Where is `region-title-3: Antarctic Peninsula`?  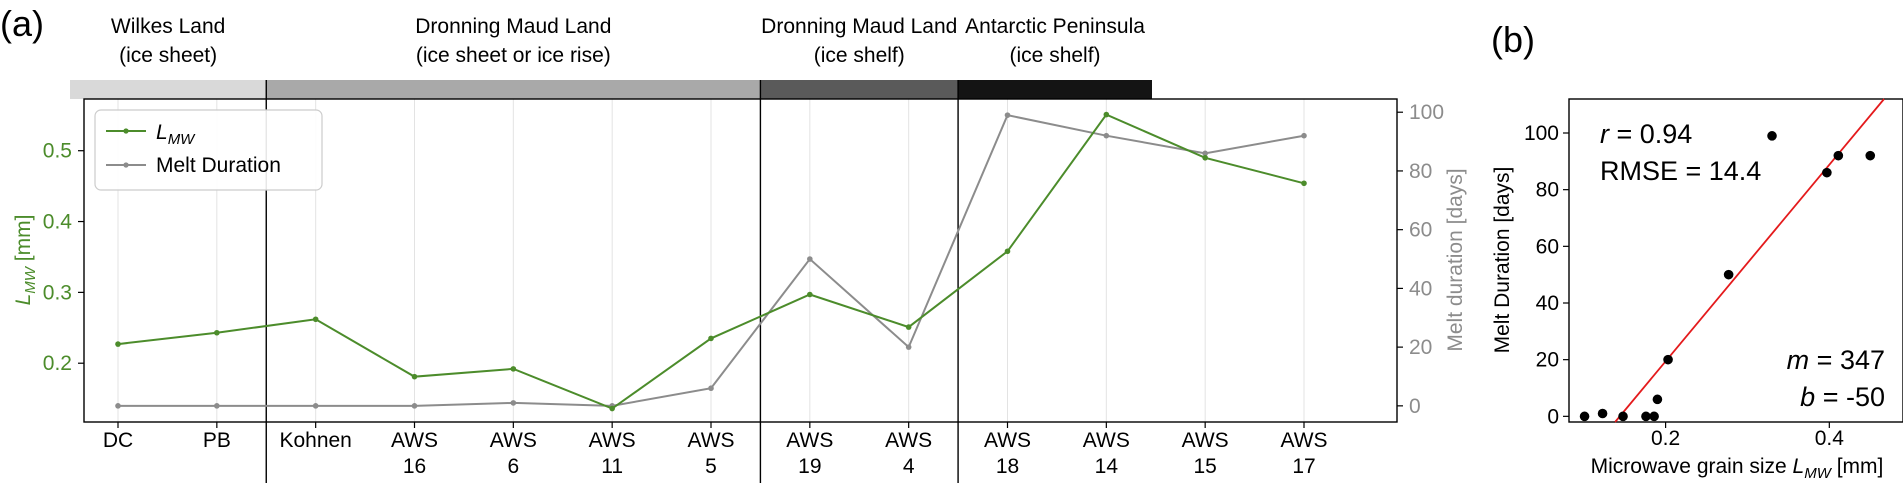
region-title-3: Antarctic Peninsula is located at coordinates (1055, 26).